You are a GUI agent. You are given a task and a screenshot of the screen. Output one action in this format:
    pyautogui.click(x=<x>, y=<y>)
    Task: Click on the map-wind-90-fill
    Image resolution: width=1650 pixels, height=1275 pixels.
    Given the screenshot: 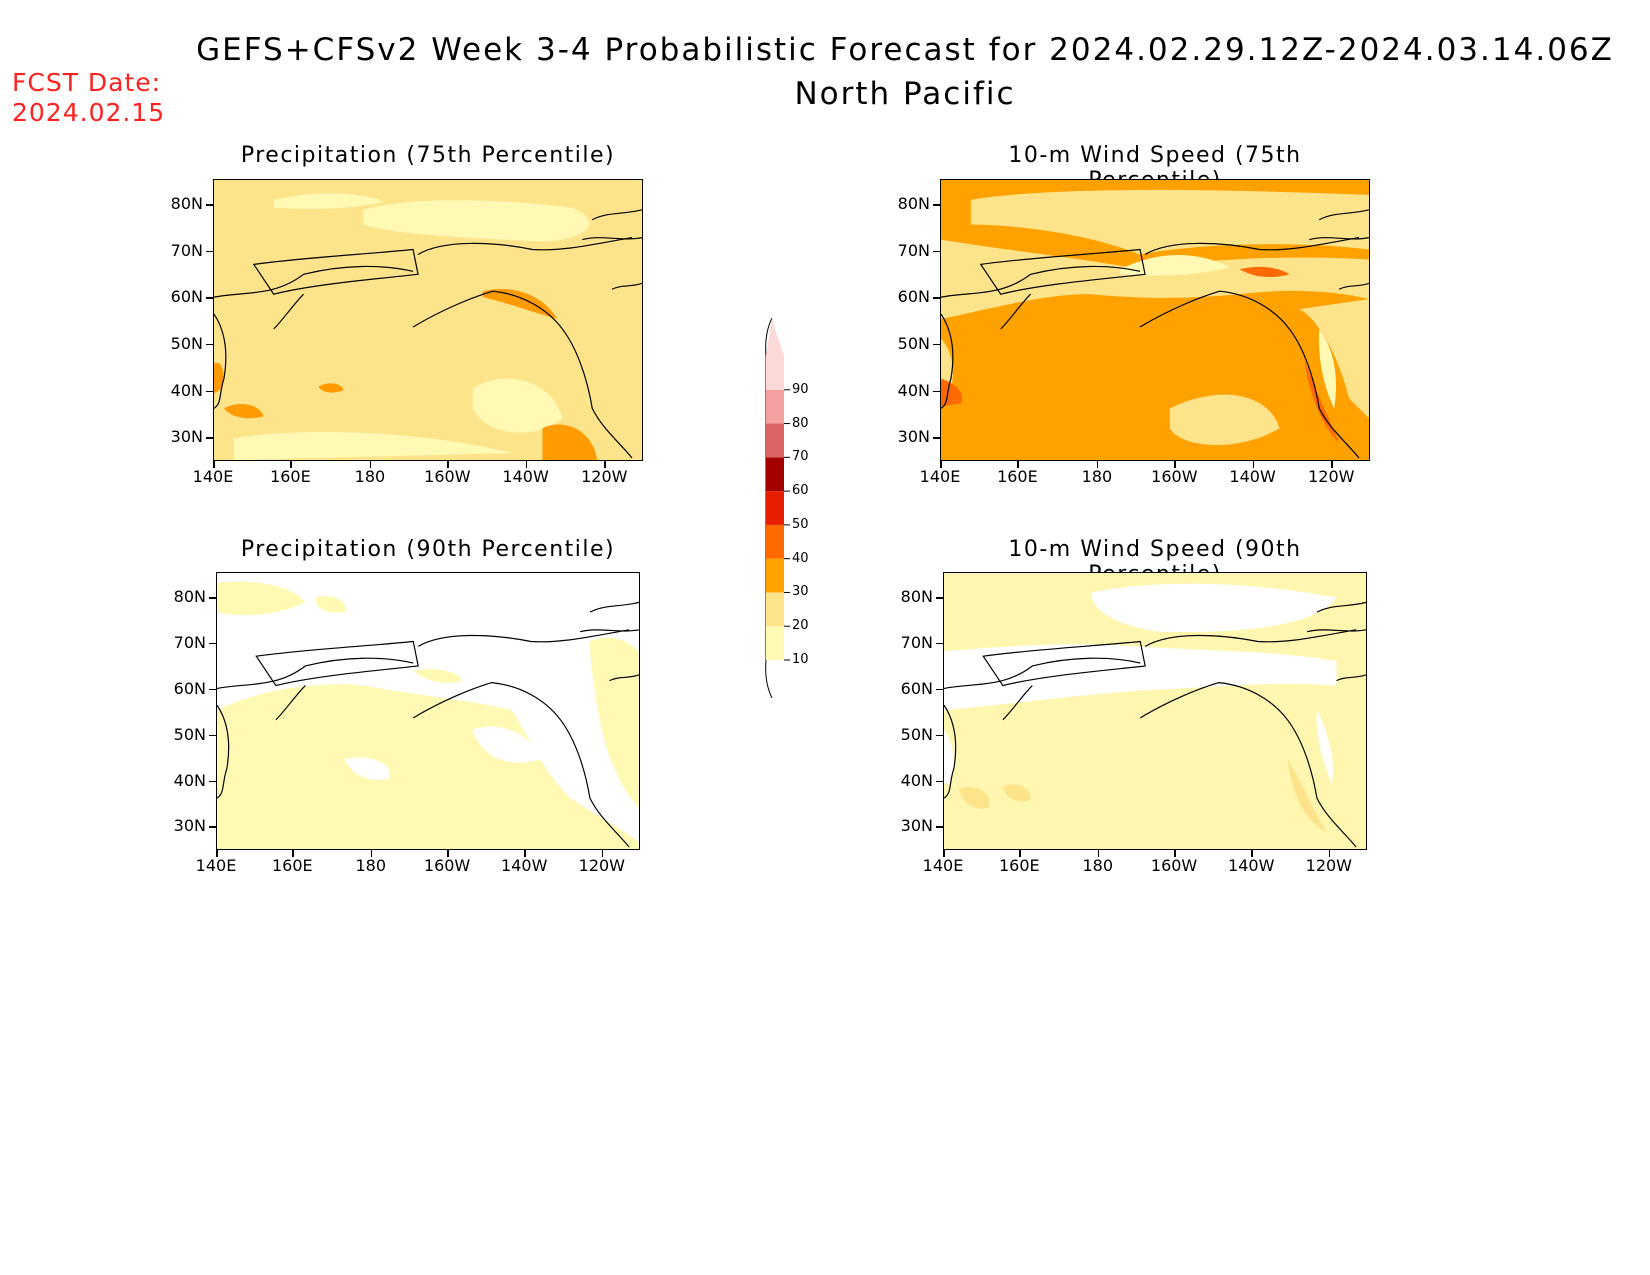 What is the action you would take?
    pyautogui.click(x=1155, y=711)
    